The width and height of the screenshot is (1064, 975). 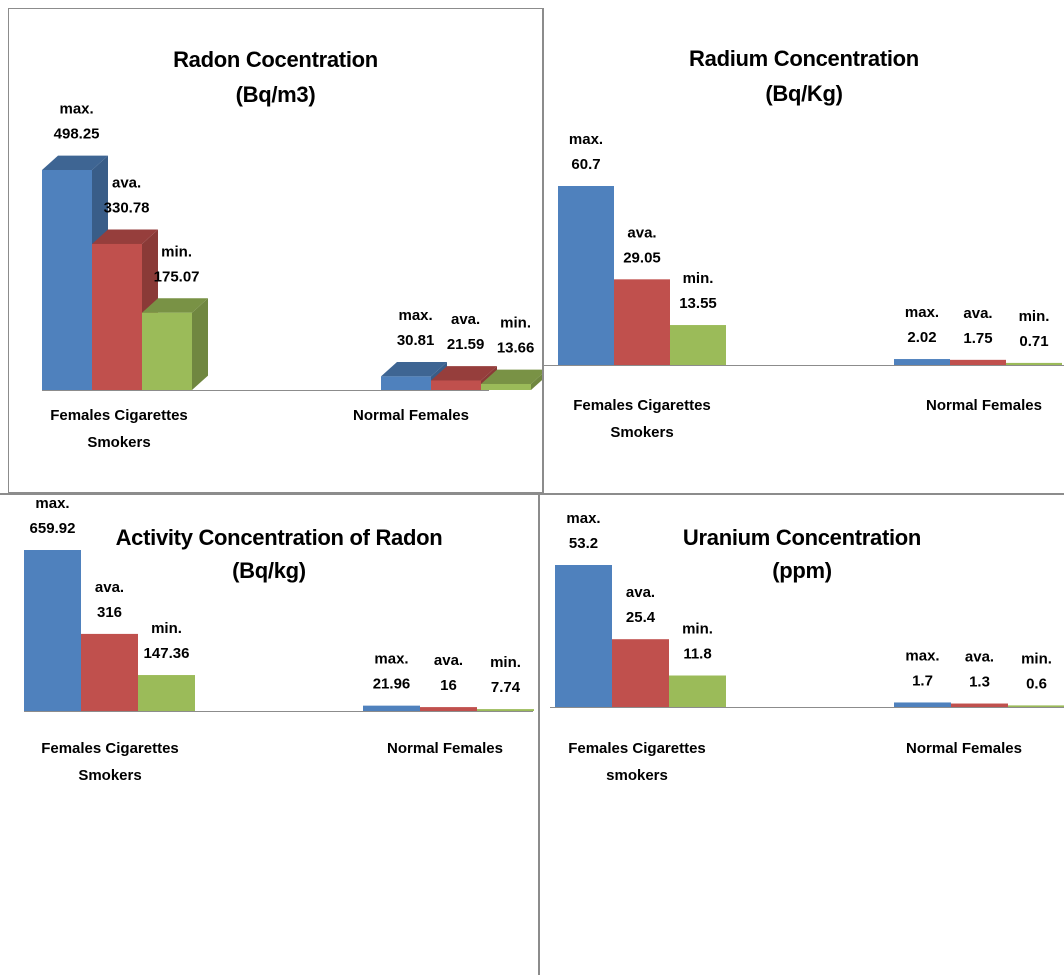 What do you see at coordinates (539, 734) in the screenshot?
I see `panel-divider-vertical-bottom` at bounding box center [539, 734].